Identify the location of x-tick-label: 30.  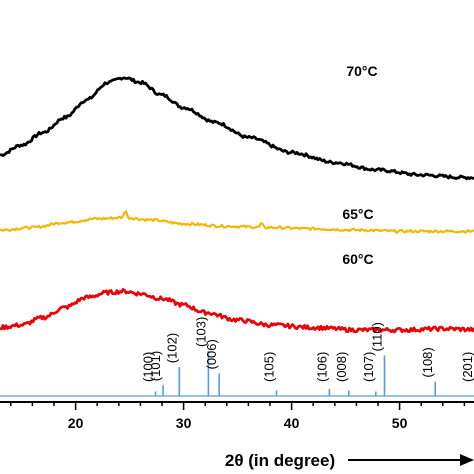
(184, 423).